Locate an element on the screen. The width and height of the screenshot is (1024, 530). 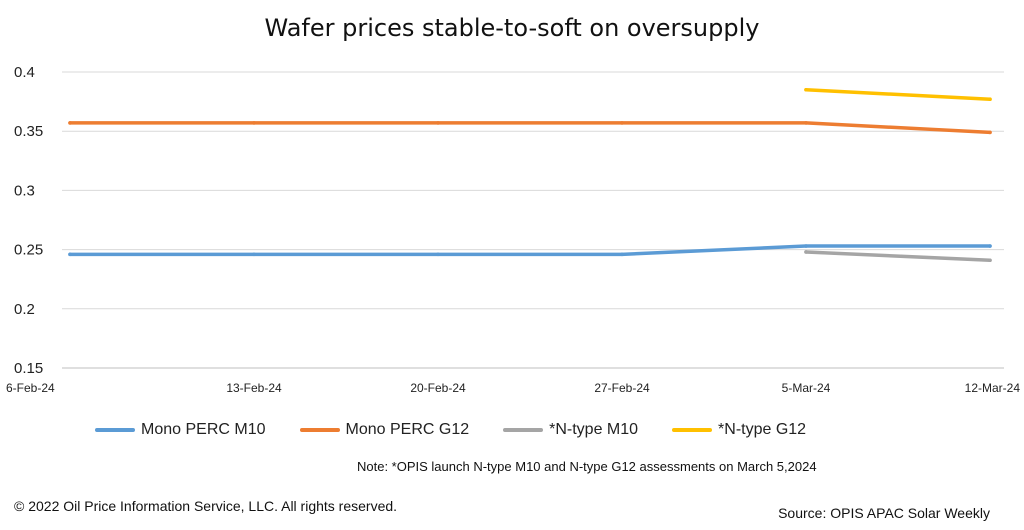
x-tick-label: 13-Feb-24 is located at coordinates (254, 388).